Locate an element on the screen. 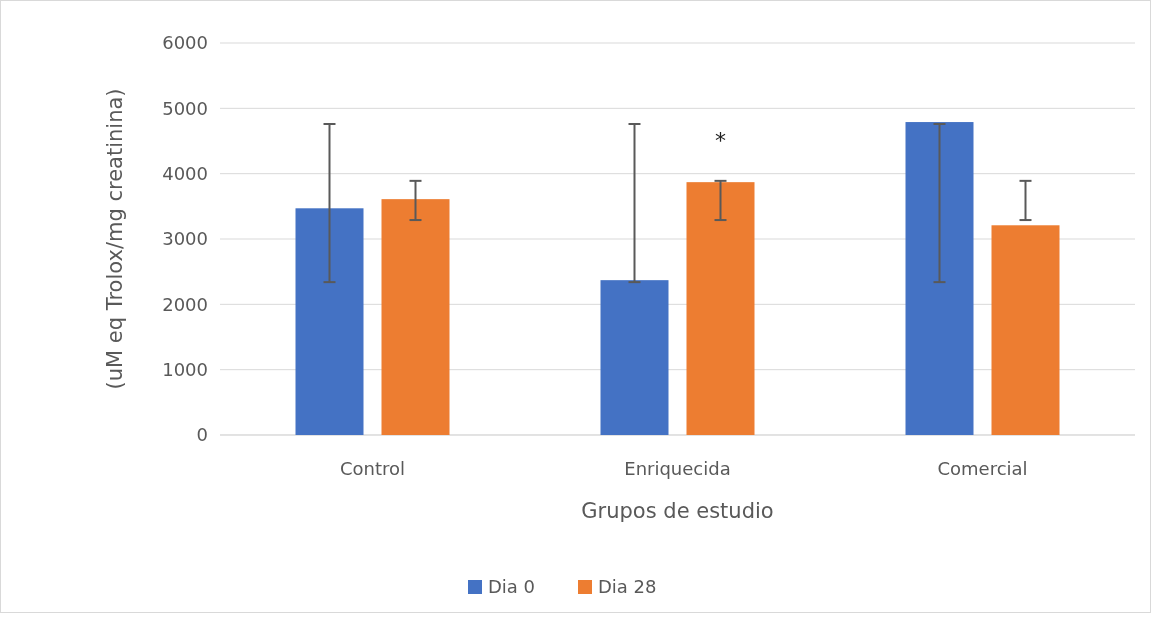  x-tick-label: Control is located at coordinates (372, 468).